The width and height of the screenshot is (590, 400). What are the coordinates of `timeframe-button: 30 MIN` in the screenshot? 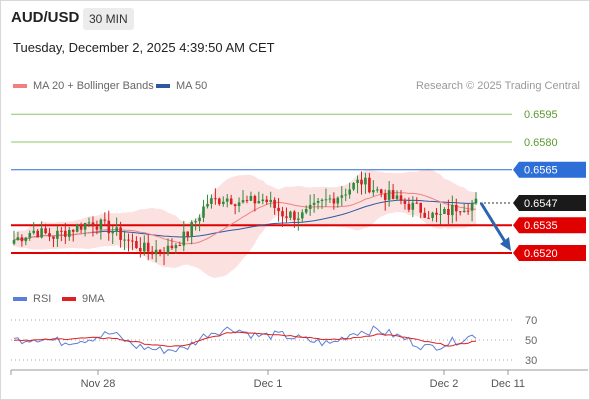 It's located at (108, 19).